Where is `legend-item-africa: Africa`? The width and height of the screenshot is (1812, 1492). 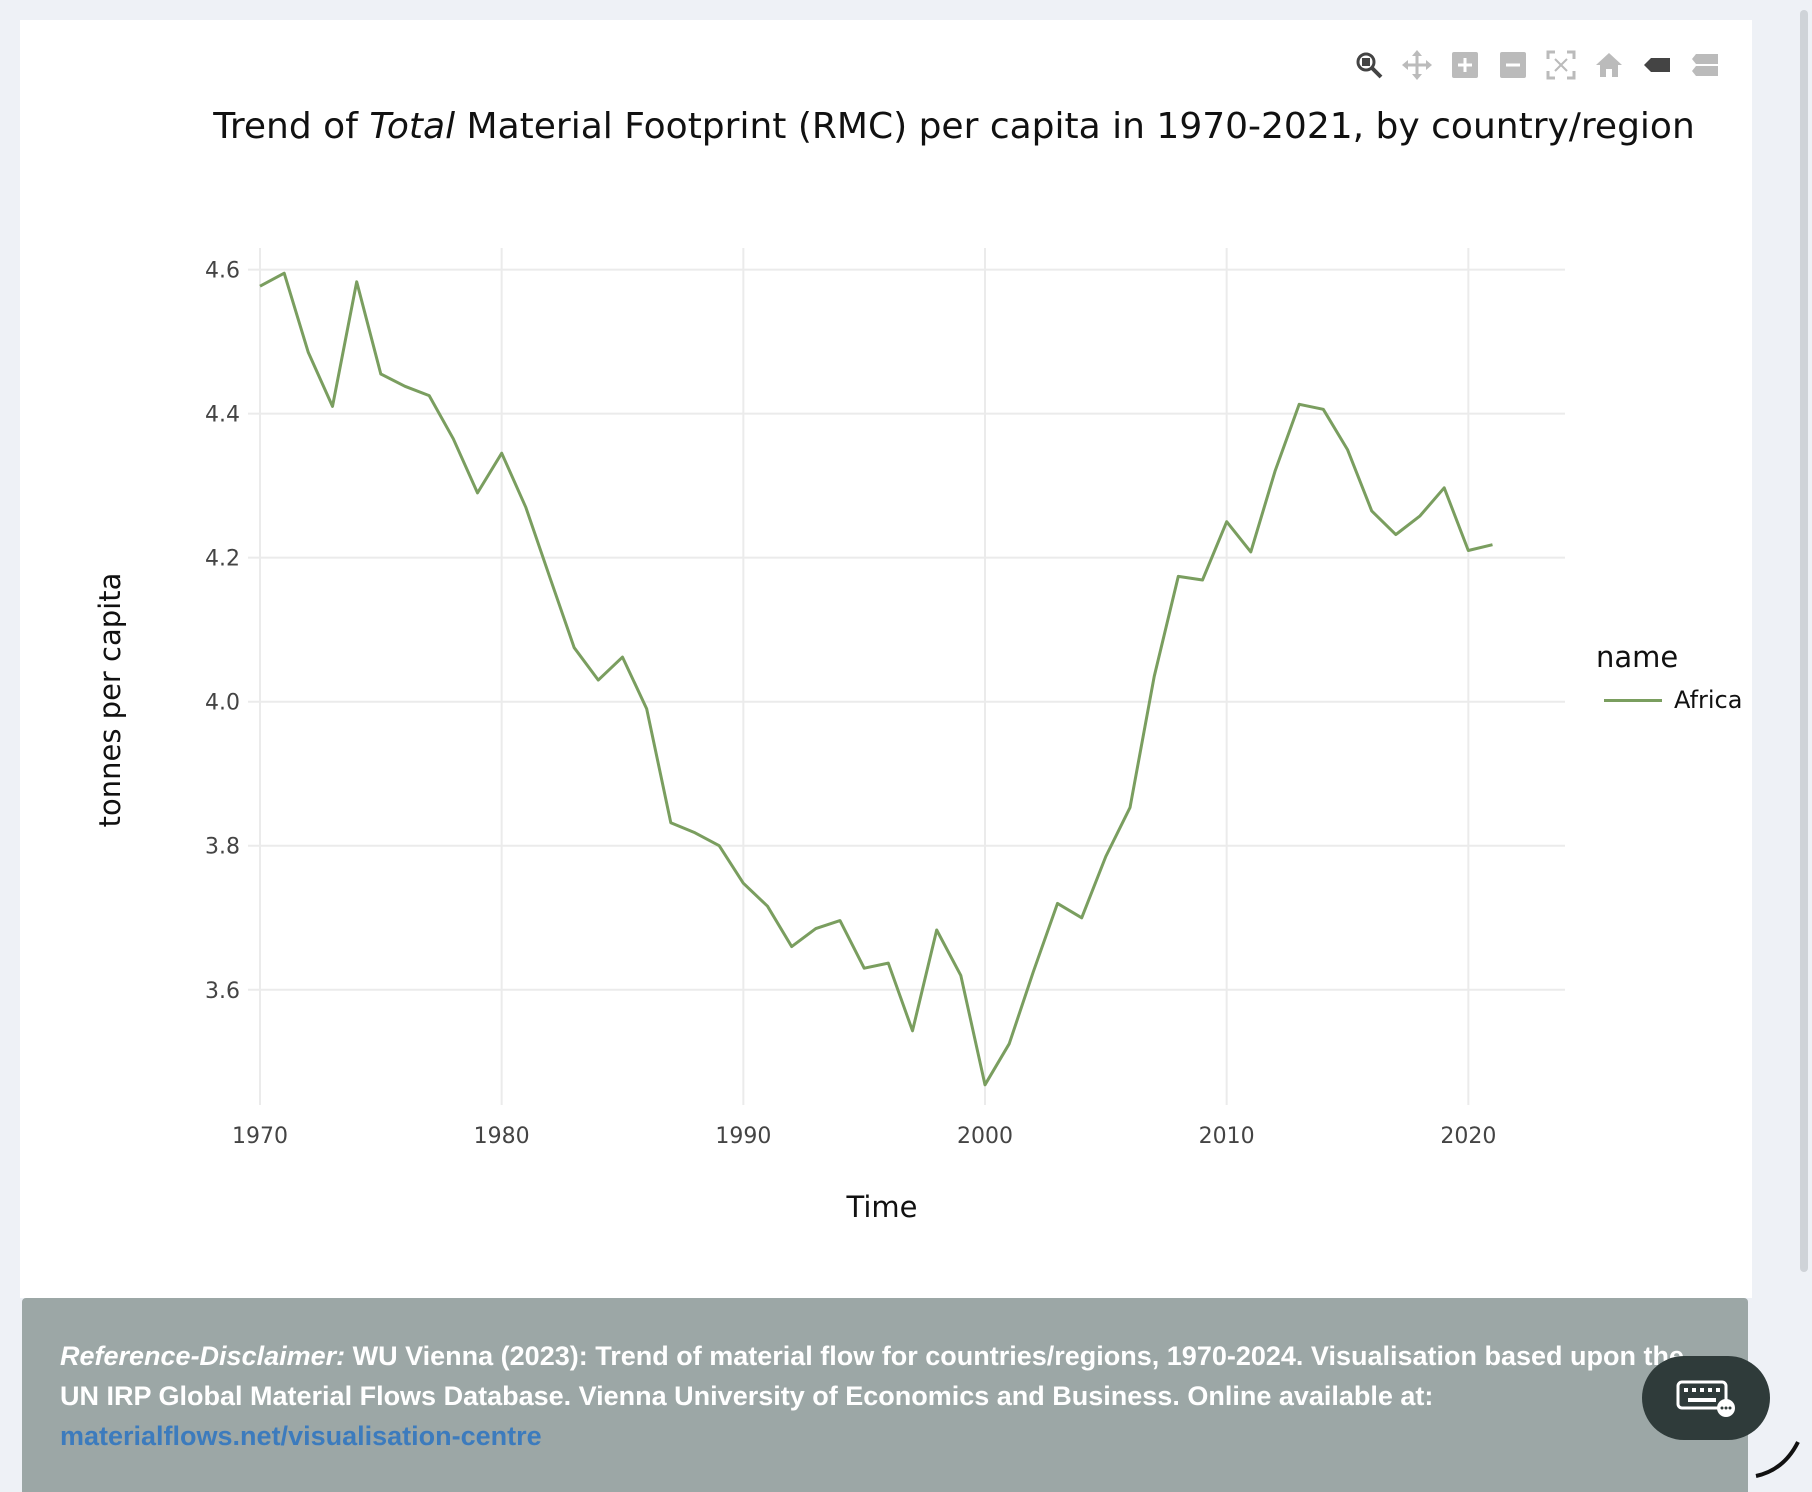
legend-item-africa: Africa is located at coordinates (1685, 700).